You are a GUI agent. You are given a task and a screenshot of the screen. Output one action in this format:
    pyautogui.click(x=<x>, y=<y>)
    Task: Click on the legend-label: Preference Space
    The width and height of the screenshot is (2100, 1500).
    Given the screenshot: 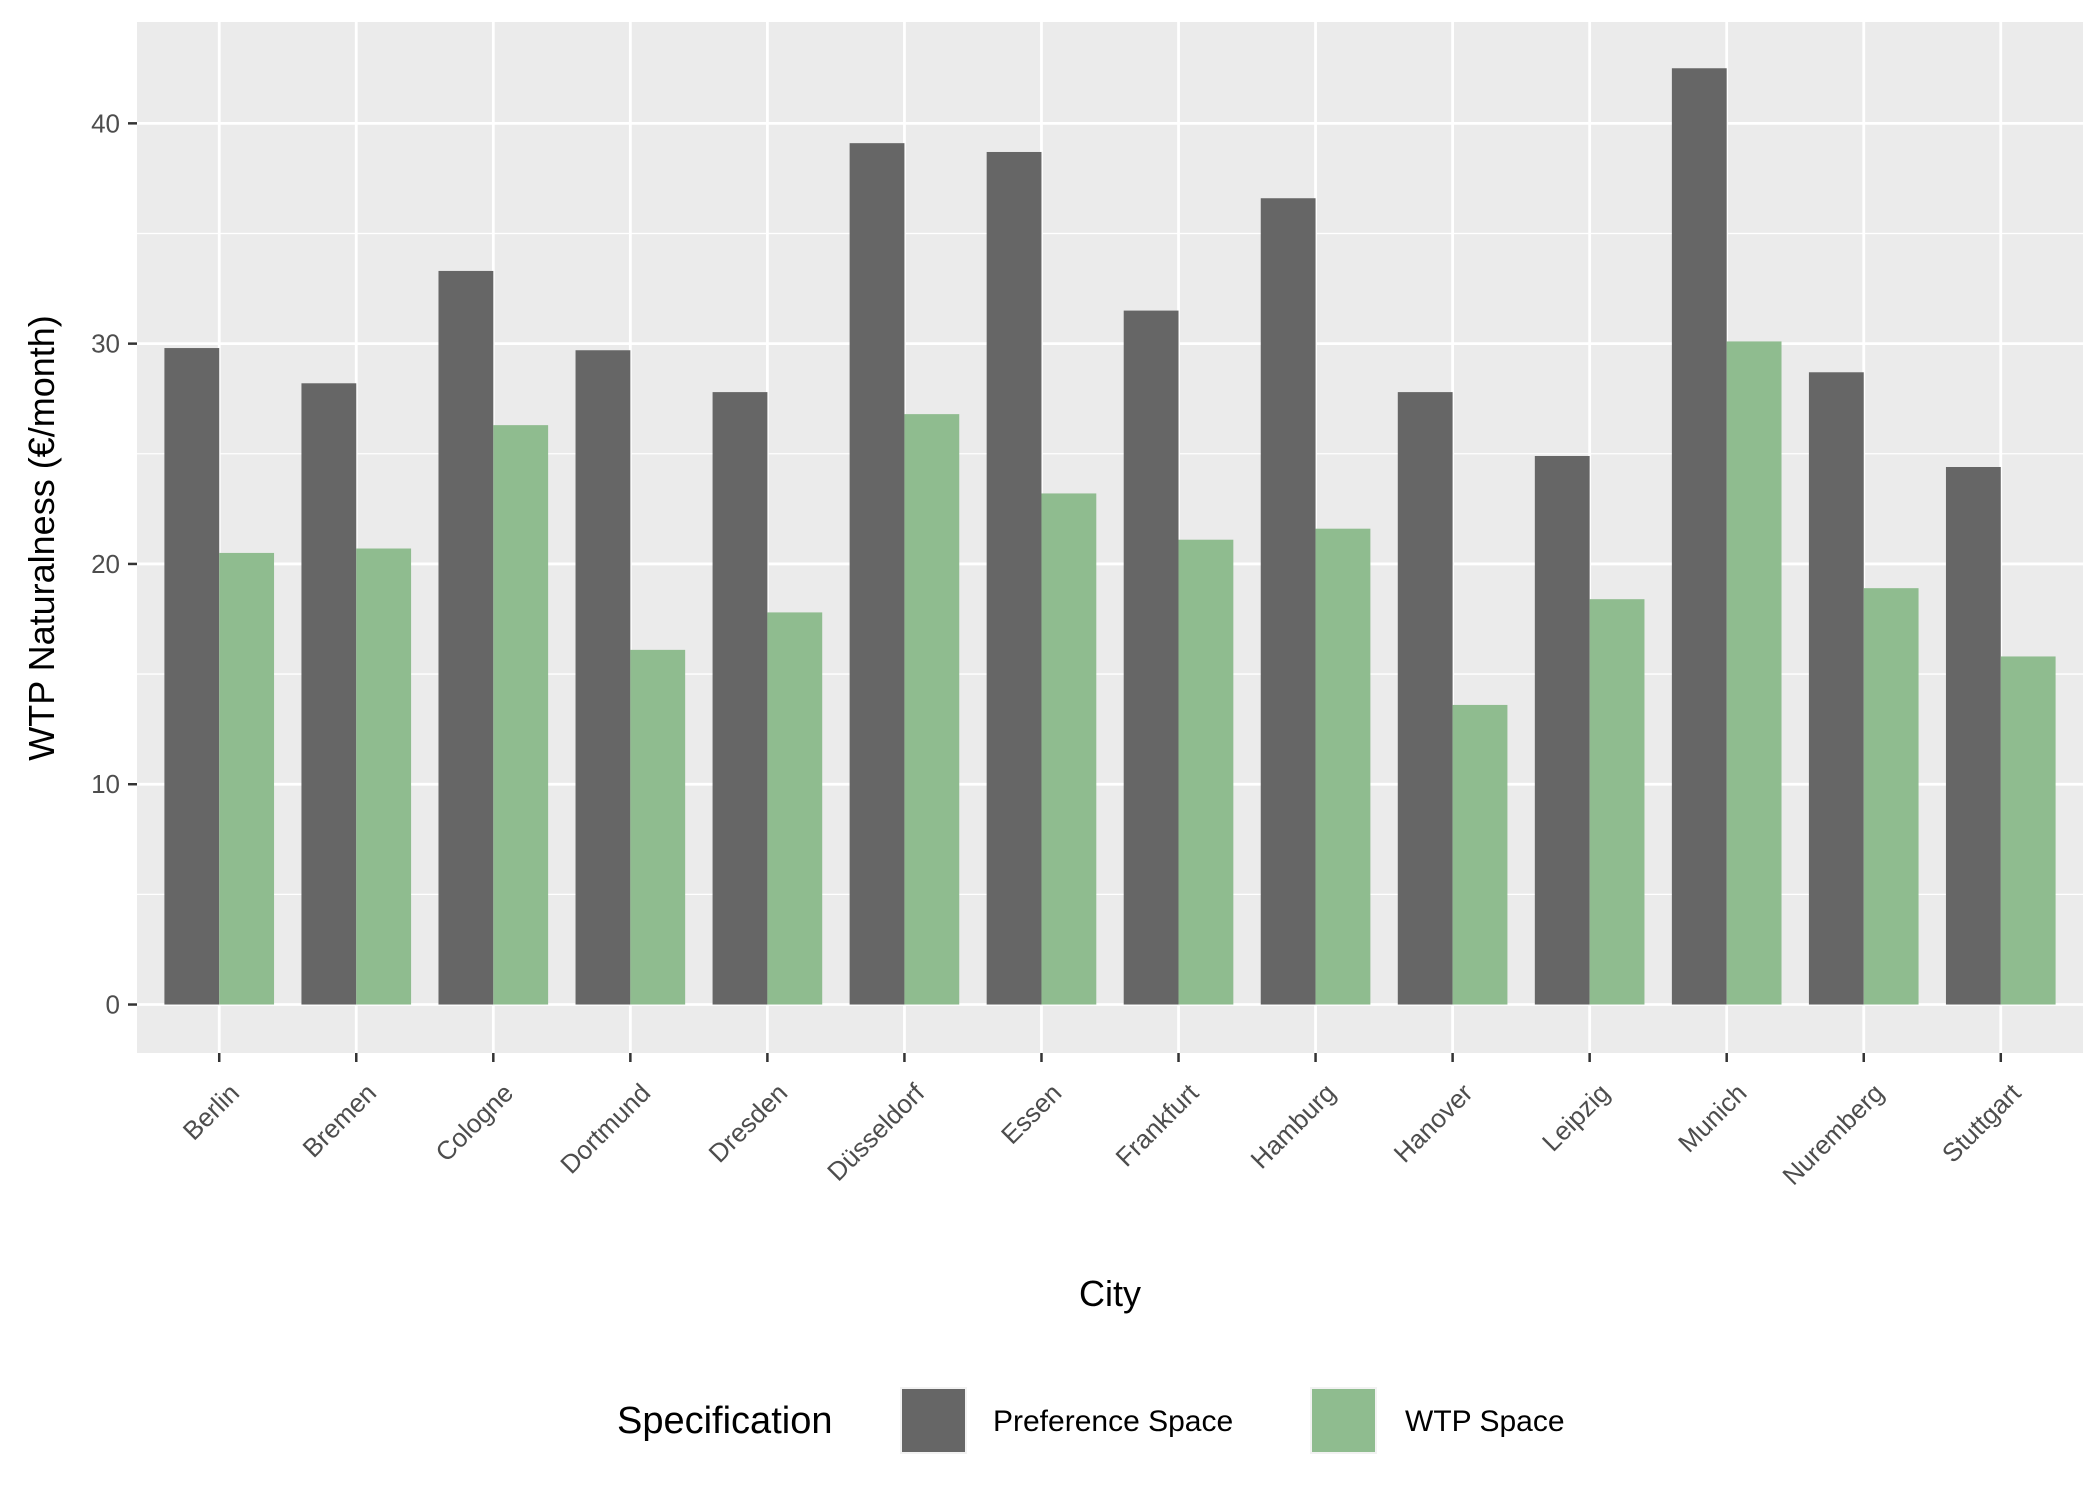 What is the action you would take?
    pyautogui.click(x=1113, y=1421)
    